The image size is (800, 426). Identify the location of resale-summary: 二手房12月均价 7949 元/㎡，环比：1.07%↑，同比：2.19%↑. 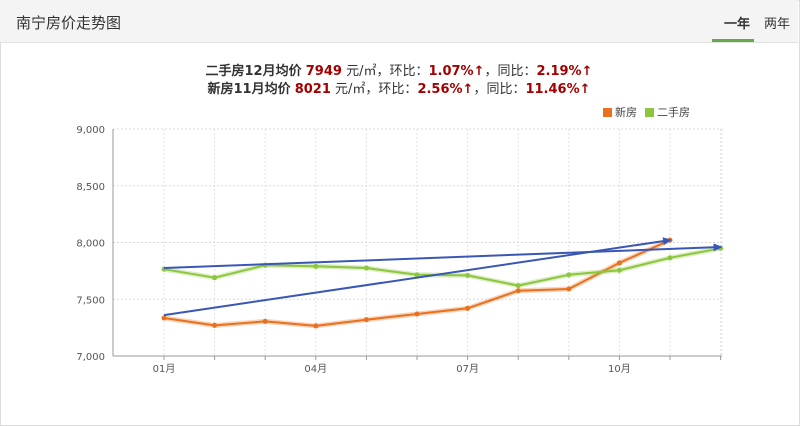
(399, 69).